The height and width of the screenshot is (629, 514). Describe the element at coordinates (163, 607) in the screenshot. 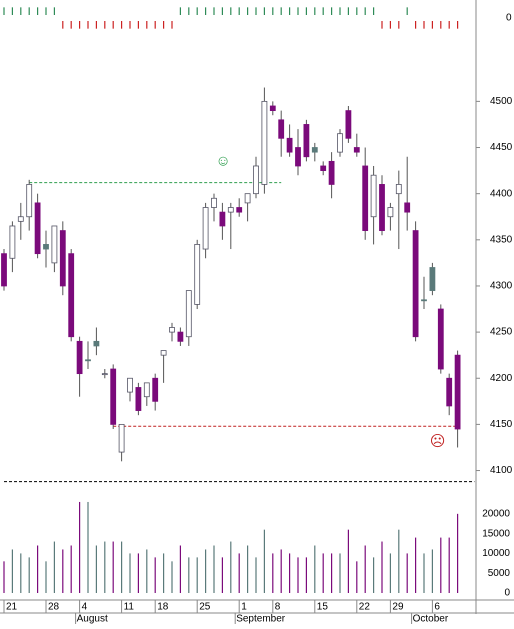

I see `x-tick-label: 18` at that location.